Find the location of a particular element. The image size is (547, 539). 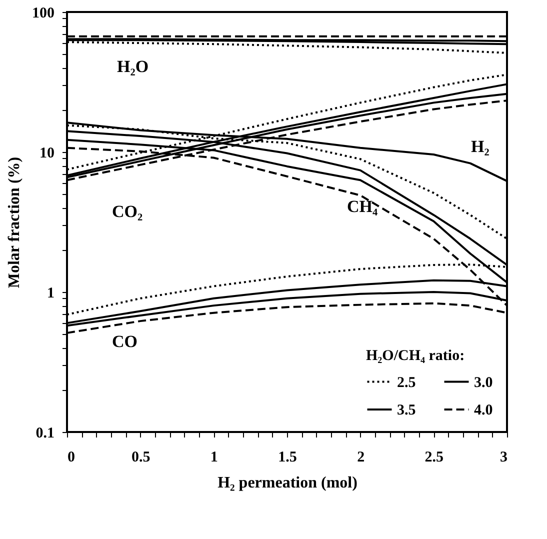

x-tick-label: 2 is located at coordinates (361, 458).